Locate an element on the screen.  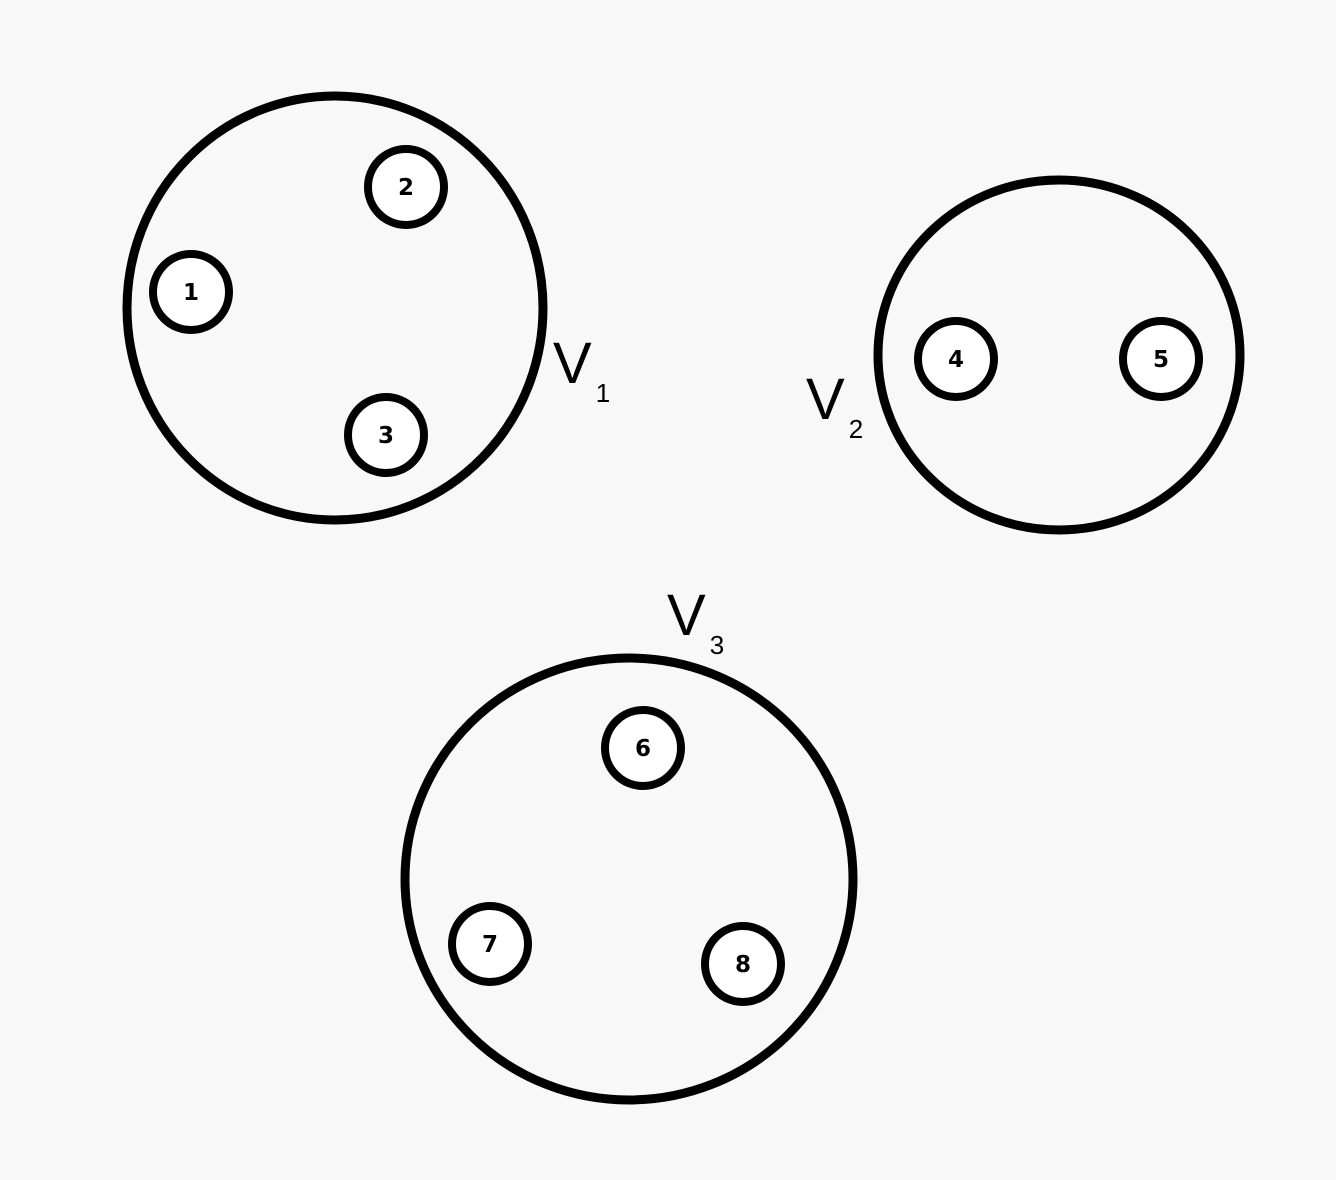
node-2: 2 is located at coordinates (406, 187).